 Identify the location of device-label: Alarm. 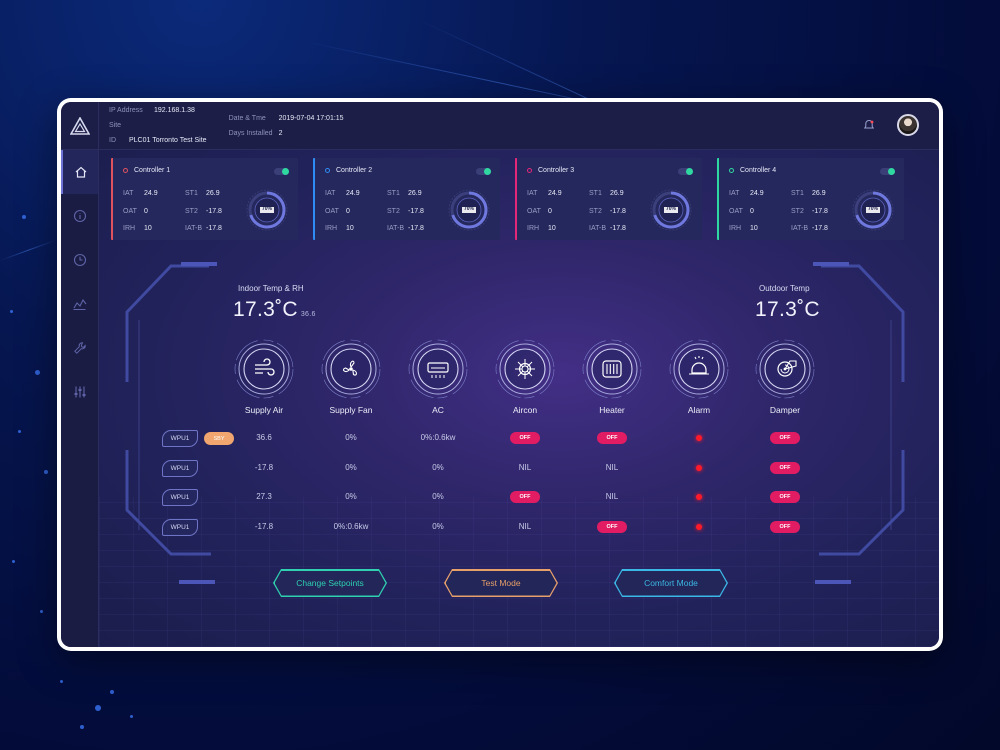
(699, 410).